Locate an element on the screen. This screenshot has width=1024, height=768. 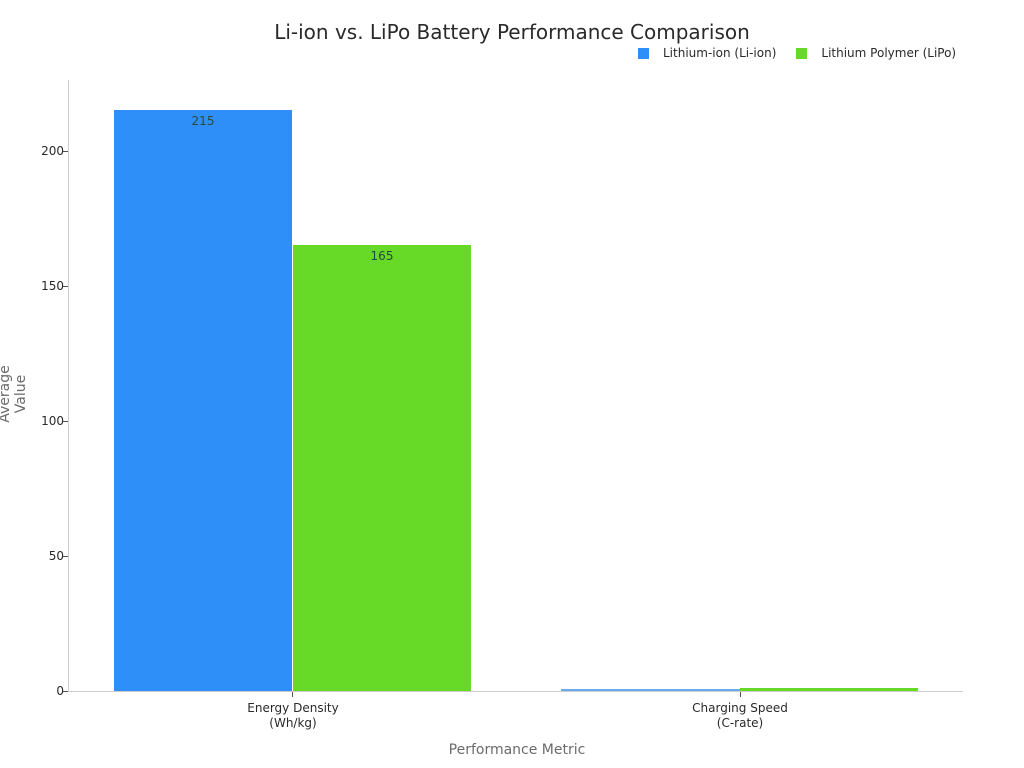
x-tick-label-line1: Charging Speed is located at coordinates (740, 708).